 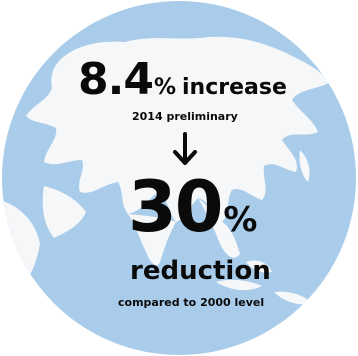 I want to click on increase-label: increase, so click(x=234, y=87).